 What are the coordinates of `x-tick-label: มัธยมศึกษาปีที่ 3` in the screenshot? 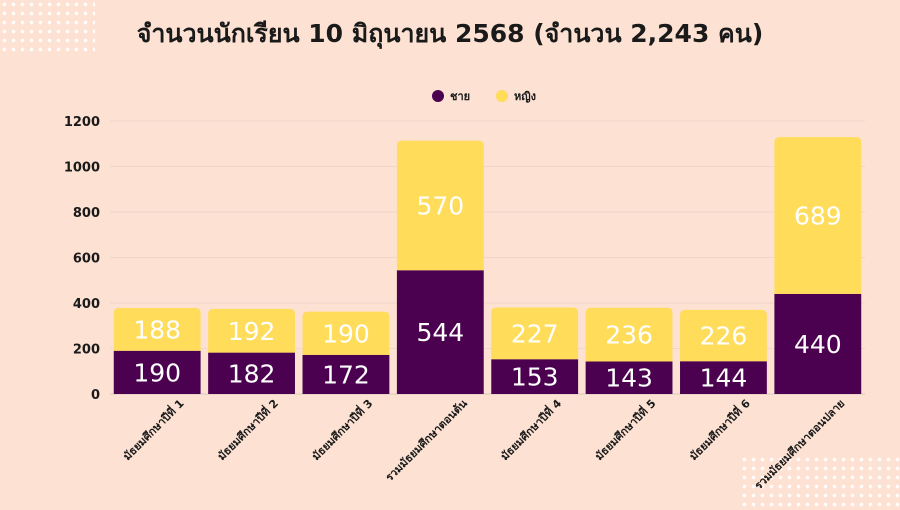 It's located at (341, 429).